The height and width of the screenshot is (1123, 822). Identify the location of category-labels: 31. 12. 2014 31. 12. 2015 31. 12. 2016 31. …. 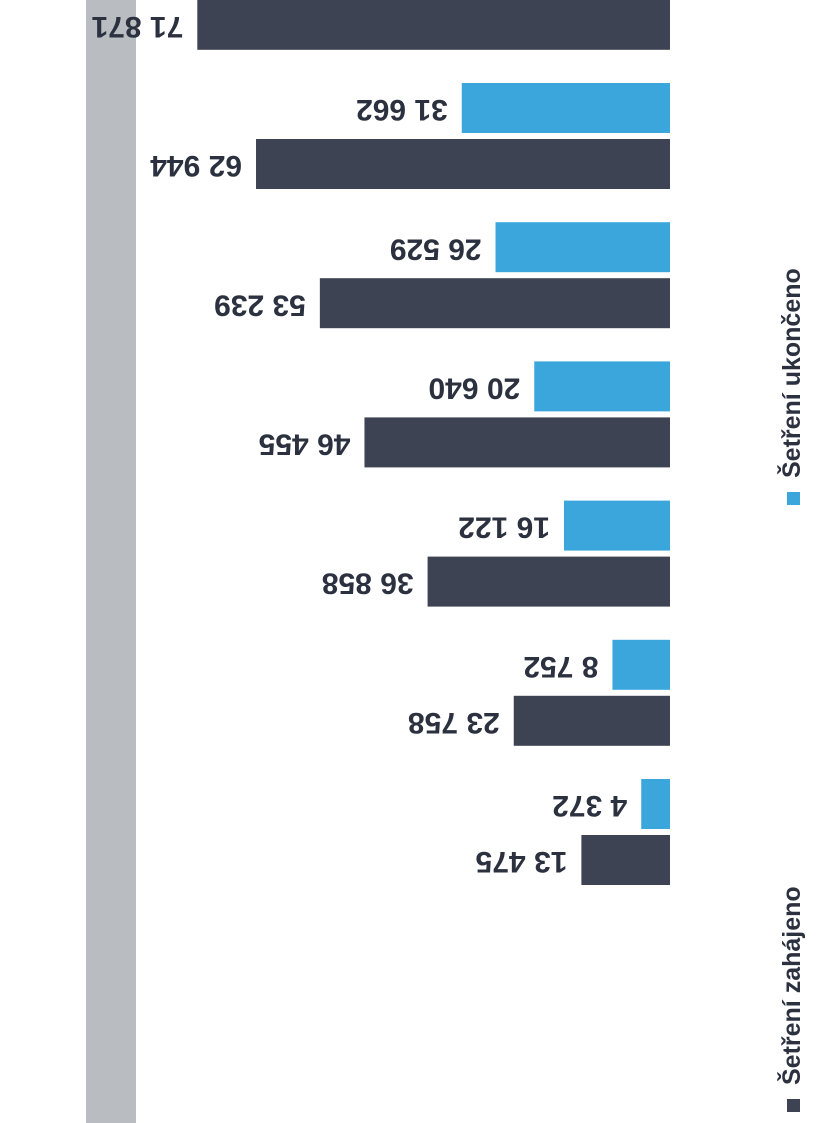
(709, 435).